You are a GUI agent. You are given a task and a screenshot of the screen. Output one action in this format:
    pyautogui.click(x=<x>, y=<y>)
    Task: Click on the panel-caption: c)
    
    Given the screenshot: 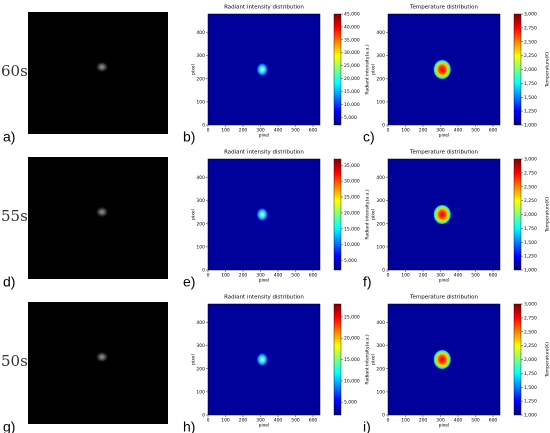 What is the action you would take?
    pyautogui.click(x=369, y=137)
    